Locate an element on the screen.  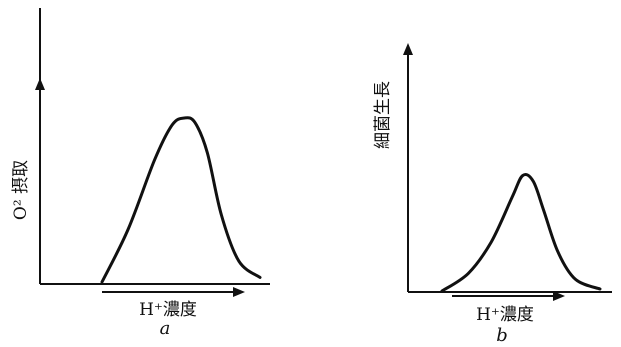
panel-label-a: a is located at coordinates (165, 328).